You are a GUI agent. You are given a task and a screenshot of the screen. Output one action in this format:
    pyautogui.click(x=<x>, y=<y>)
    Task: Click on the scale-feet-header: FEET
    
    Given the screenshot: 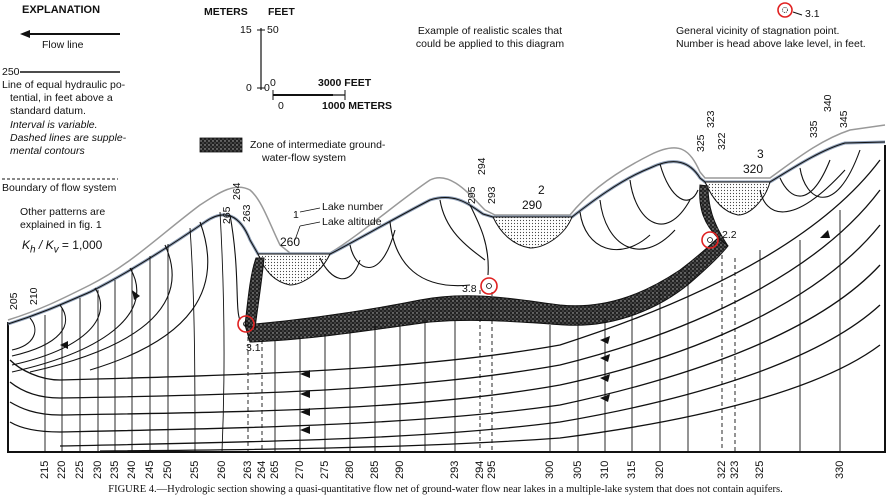 What is the action you would take?
    pyautogui.click(x=281, y=12)
    